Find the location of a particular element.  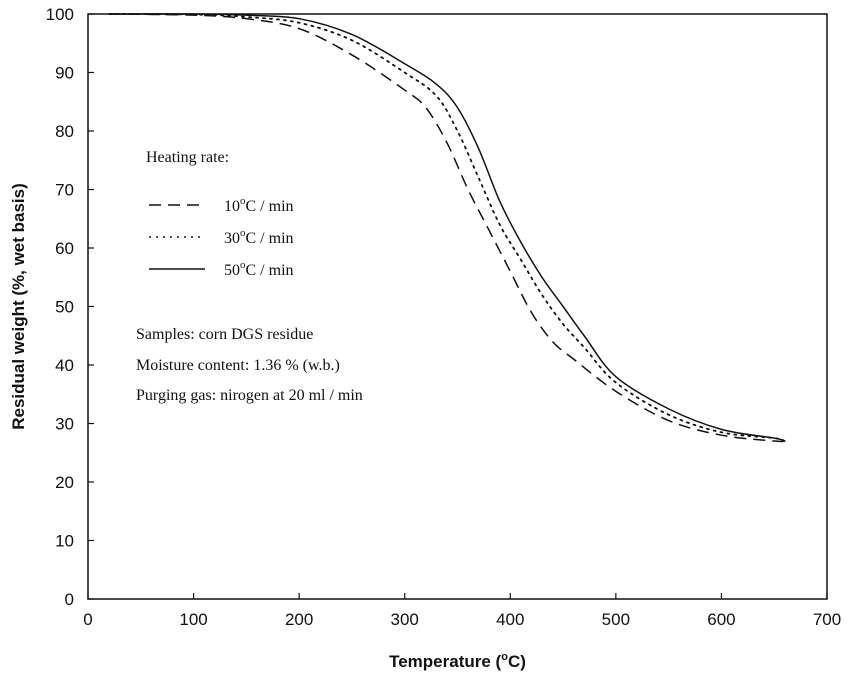

legend-items: 10oC / min 30oC / min 50oC / min is located at coordinates (221, 237).